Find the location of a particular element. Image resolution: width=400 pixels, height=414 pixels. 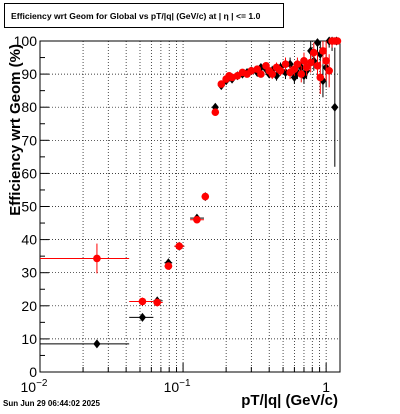

x-tick-label: 10⁻¹ is located at coordinates (177, 386).